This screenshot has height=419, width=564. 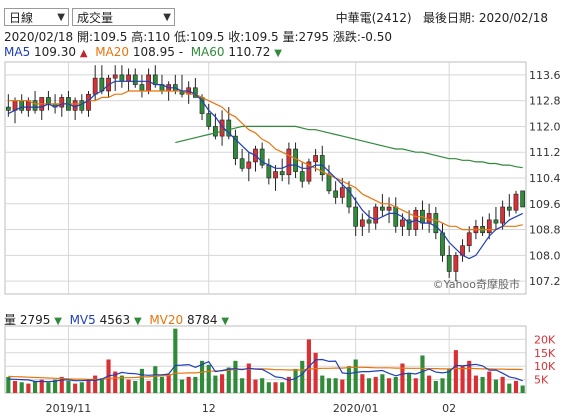 I want to click on mv20-value: 8784, so click(x=202, y=320).